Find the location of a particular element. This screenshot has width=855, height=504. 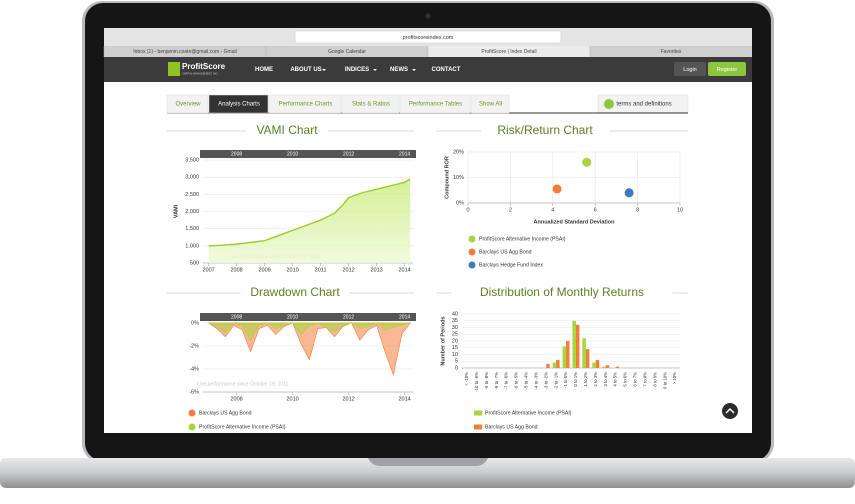

x-tick-label: 0 to 1% is located at coordinates (575, 379).